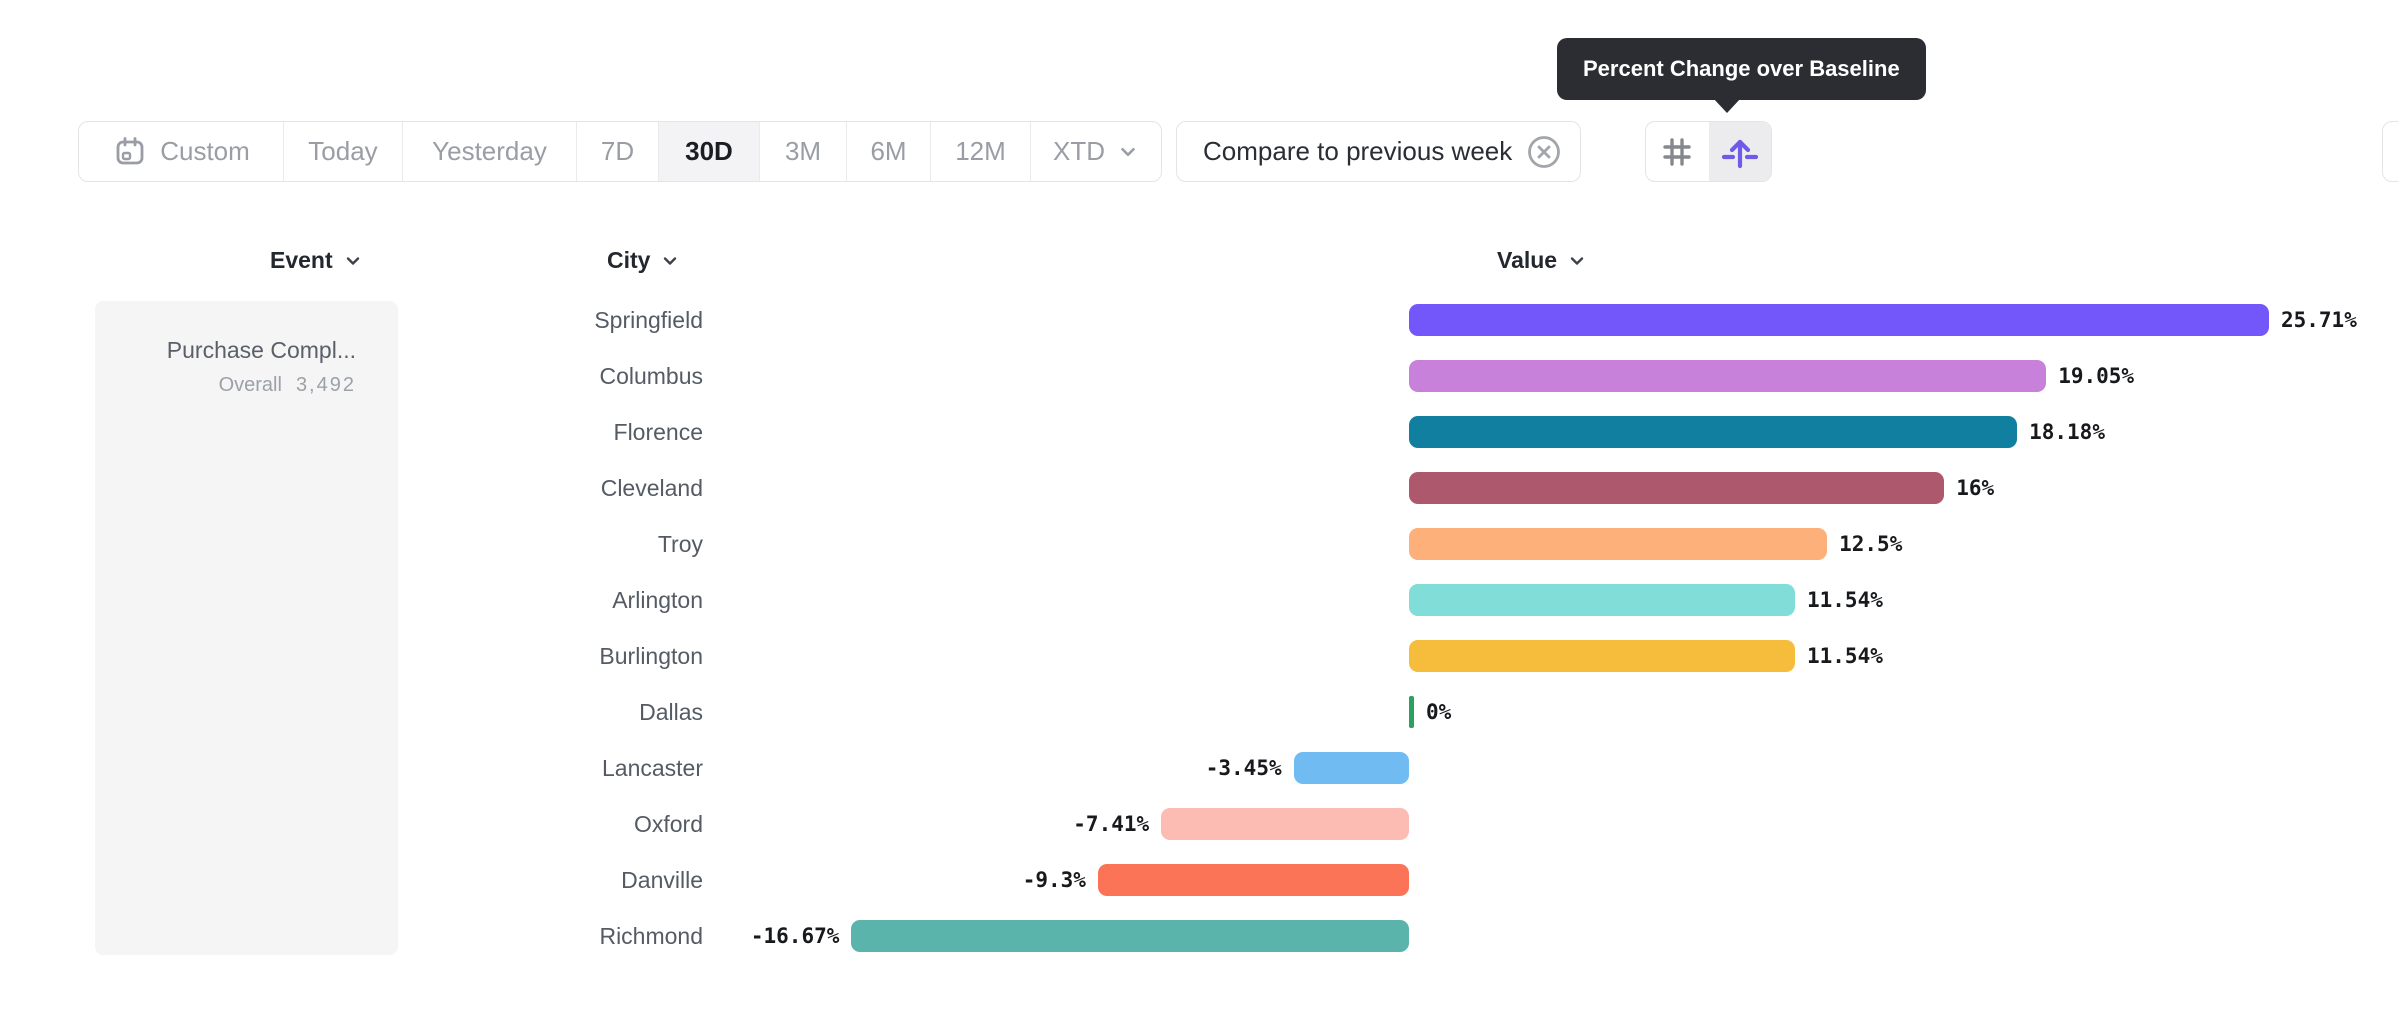 Image resolution: width=2398 pixels, height=1022 pixels. What do you see at coordinates (1111, 824) in the screenshot?
I see `value-label: -7.41%` at bounding box center [1111, 824].